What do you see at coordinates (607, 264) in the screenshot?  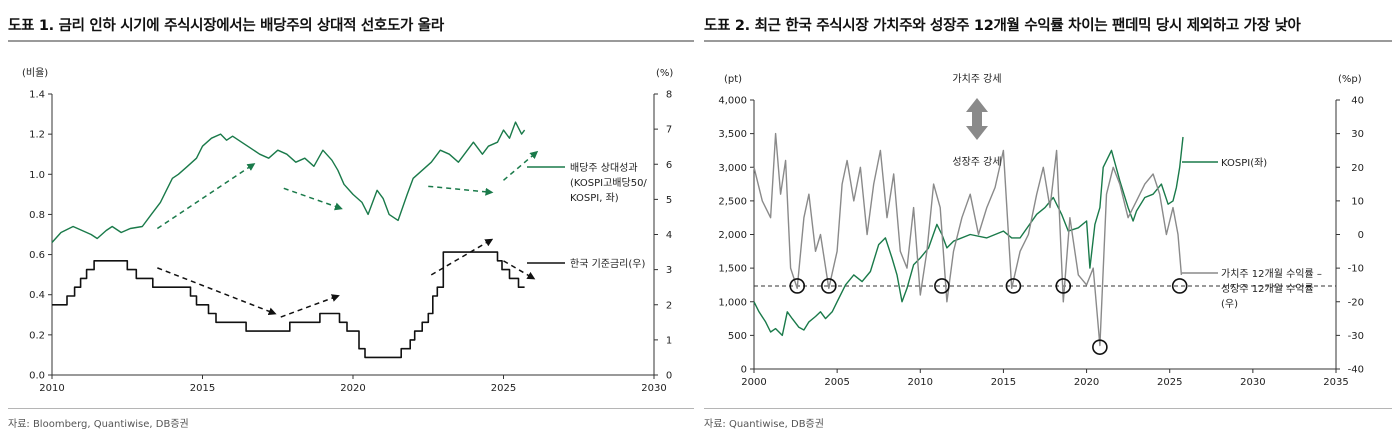 I see `legend-label-rate: 한국 기준금리(우)` at bounding box center [607, 264].